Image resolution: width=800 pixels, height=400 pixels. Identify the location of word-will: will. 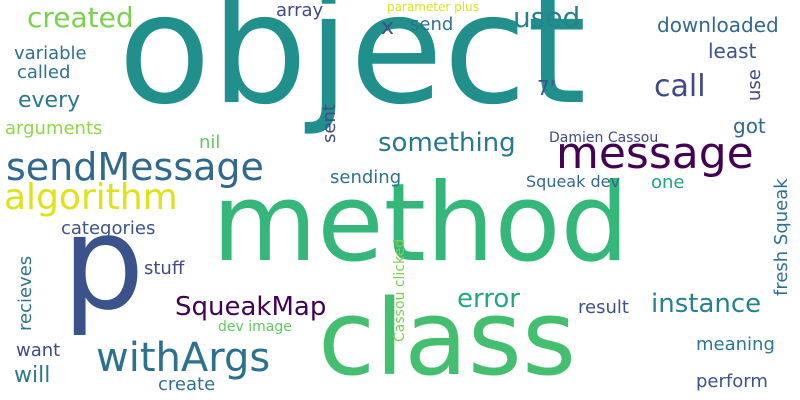
(32, 375).